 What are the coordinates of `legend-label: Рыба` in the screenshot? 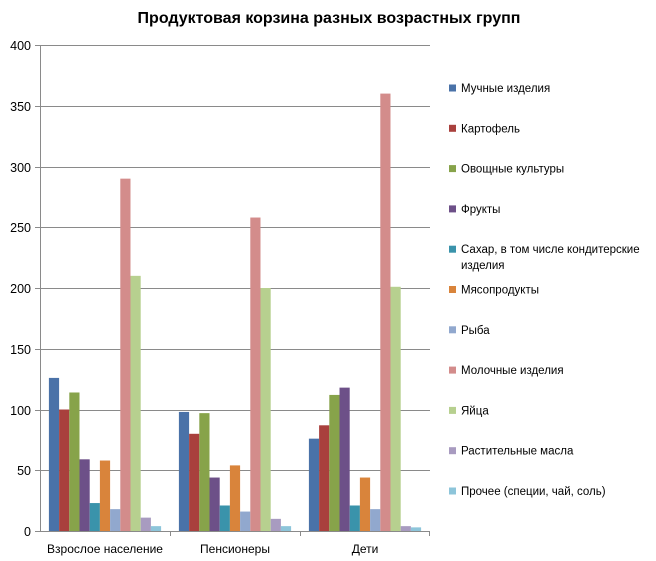 It's located at (475, 331).